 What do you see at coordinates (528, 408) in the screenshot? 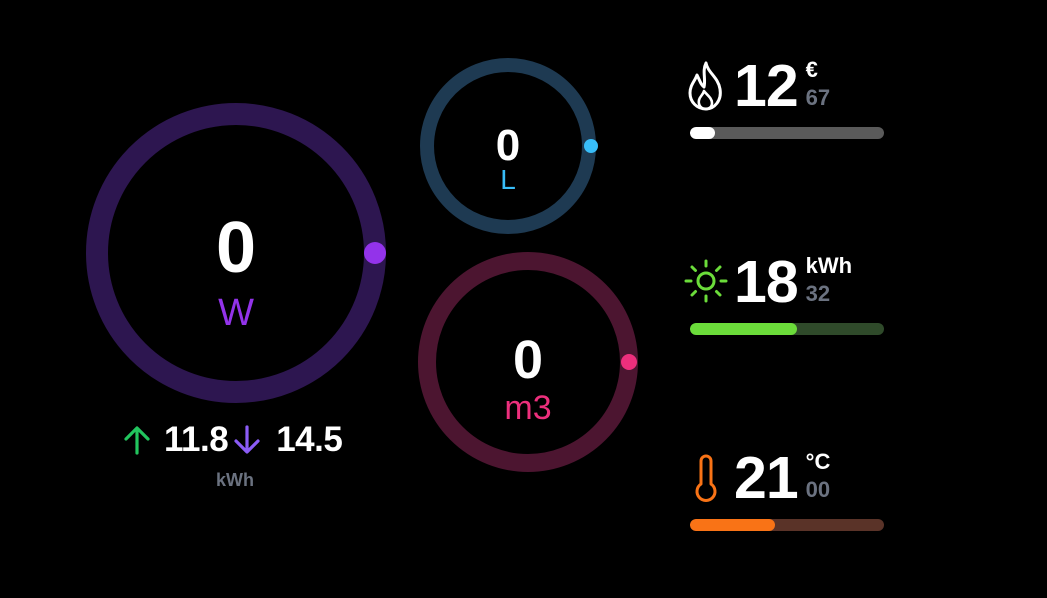
I see `gas-unit: m3` at bounding box center [528, 408].